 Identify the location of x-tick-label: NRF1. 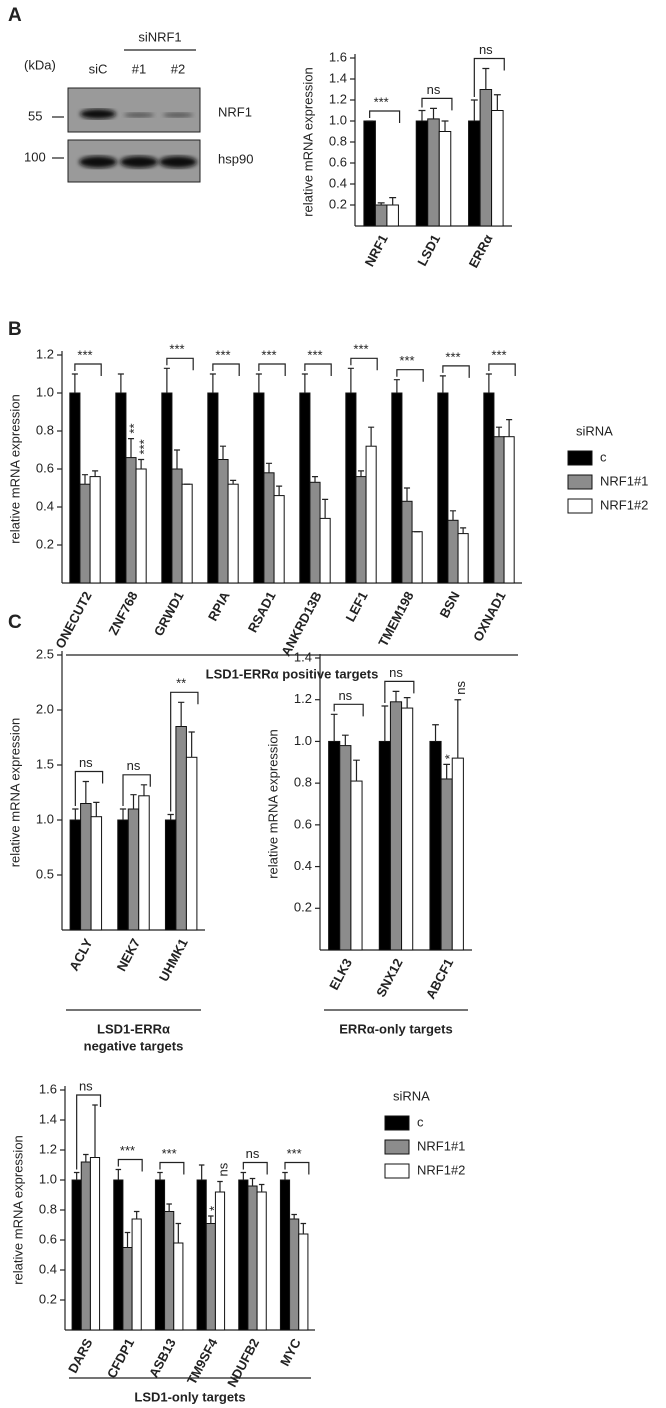
(376, 250).